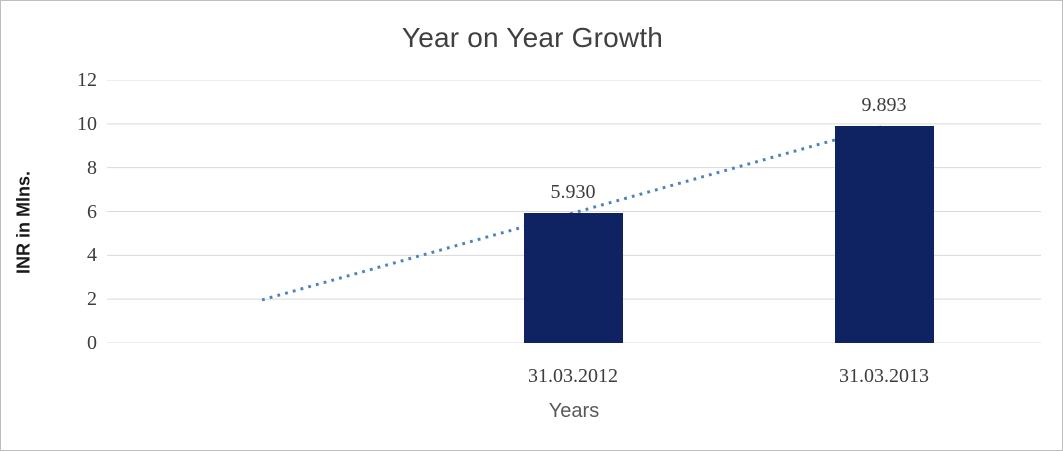 The height and width of the screenshot is (451, 1063). Describe the element at coordinates (92, 299) in the screenshot. I see `y-tick-label: 2` at that location.